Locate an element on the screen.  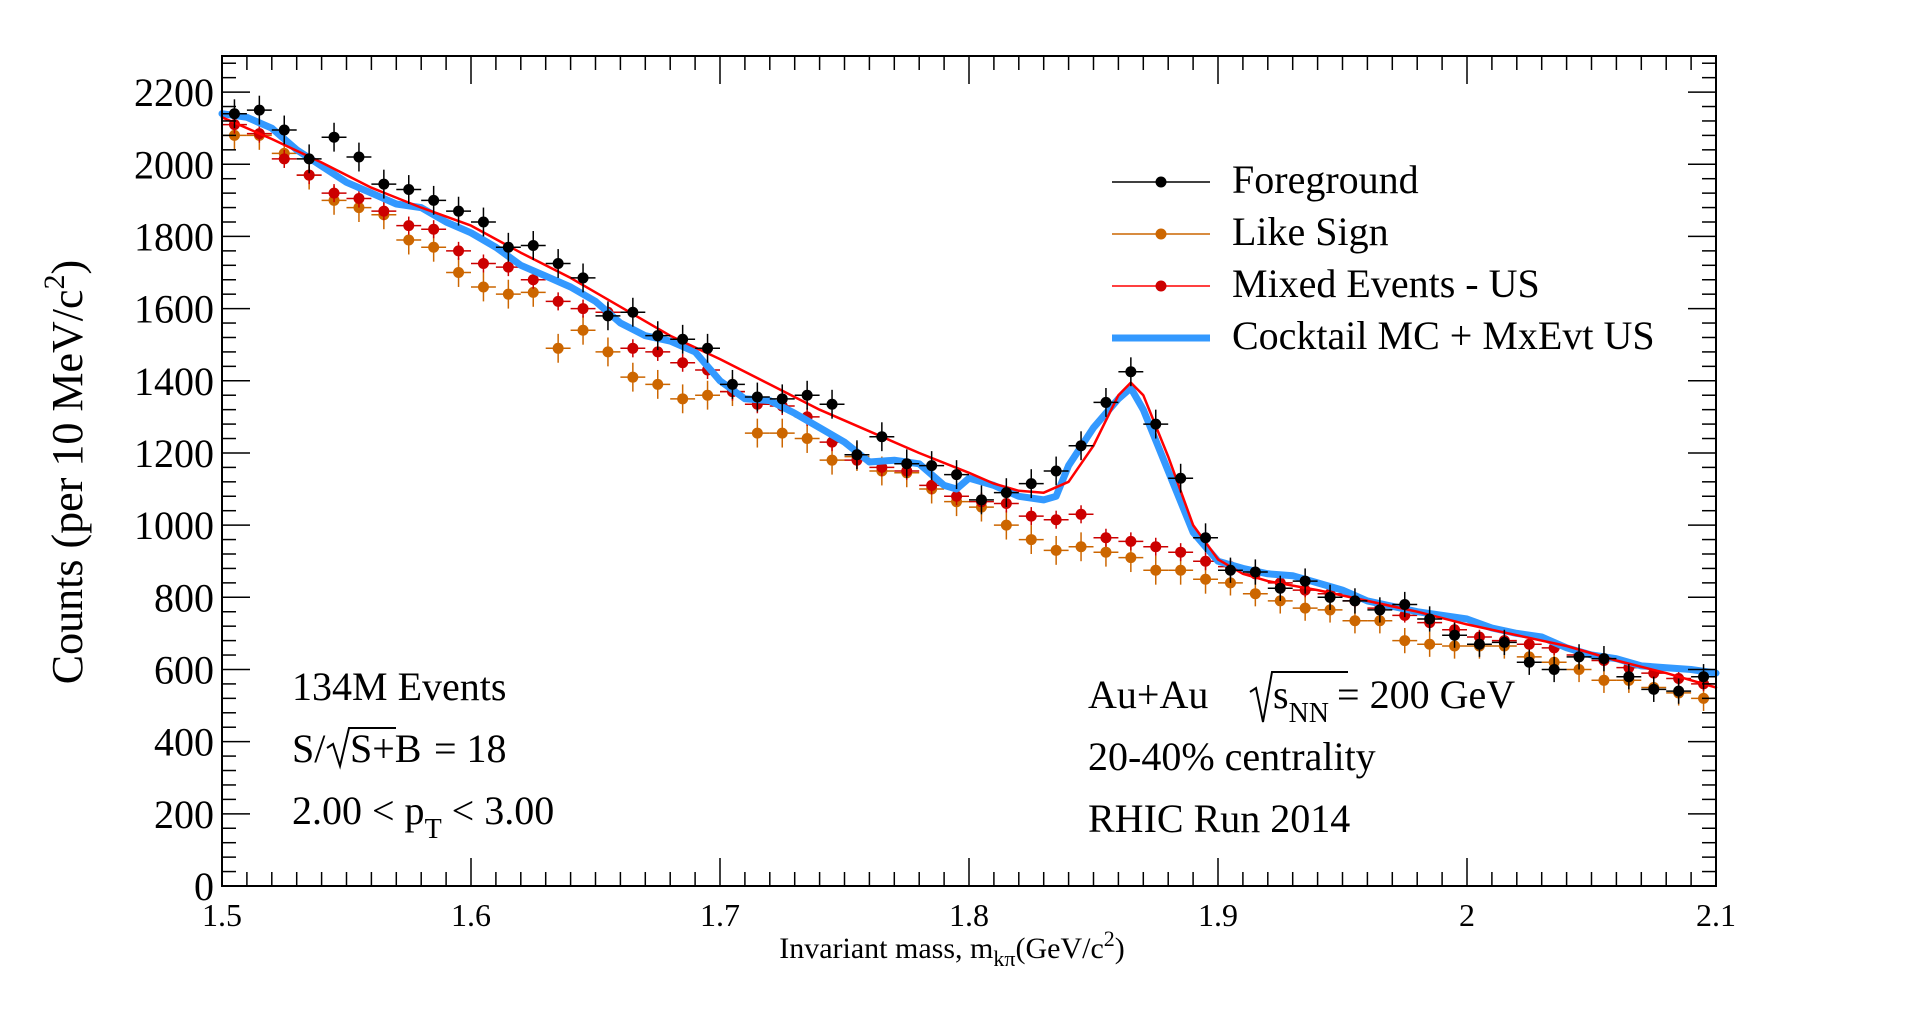
x-tick-label: 1.9 is located at coordinates (1218, 915).